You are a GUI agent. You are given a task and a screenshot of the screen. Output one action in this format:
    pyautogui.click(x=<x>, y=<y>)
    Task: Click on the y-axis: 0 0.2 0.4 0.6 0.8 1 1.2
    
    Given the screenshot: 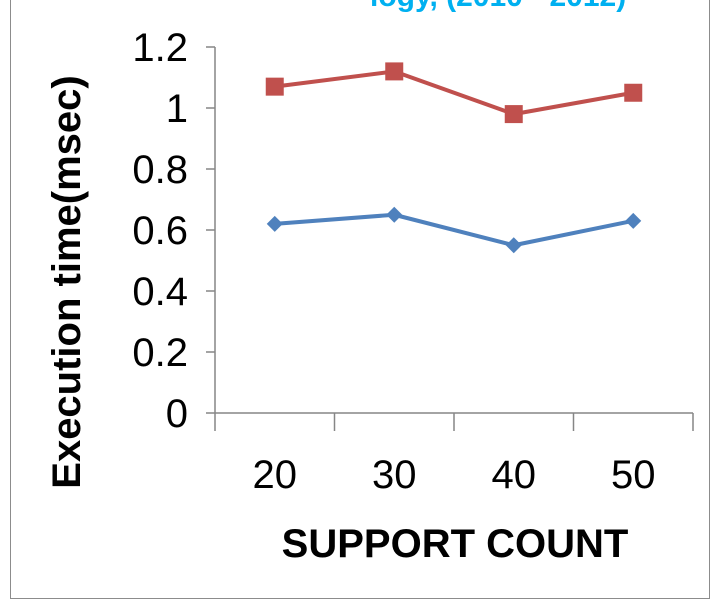 What is the action you would take?
    pyautogui.click(x=174, y=231)
    